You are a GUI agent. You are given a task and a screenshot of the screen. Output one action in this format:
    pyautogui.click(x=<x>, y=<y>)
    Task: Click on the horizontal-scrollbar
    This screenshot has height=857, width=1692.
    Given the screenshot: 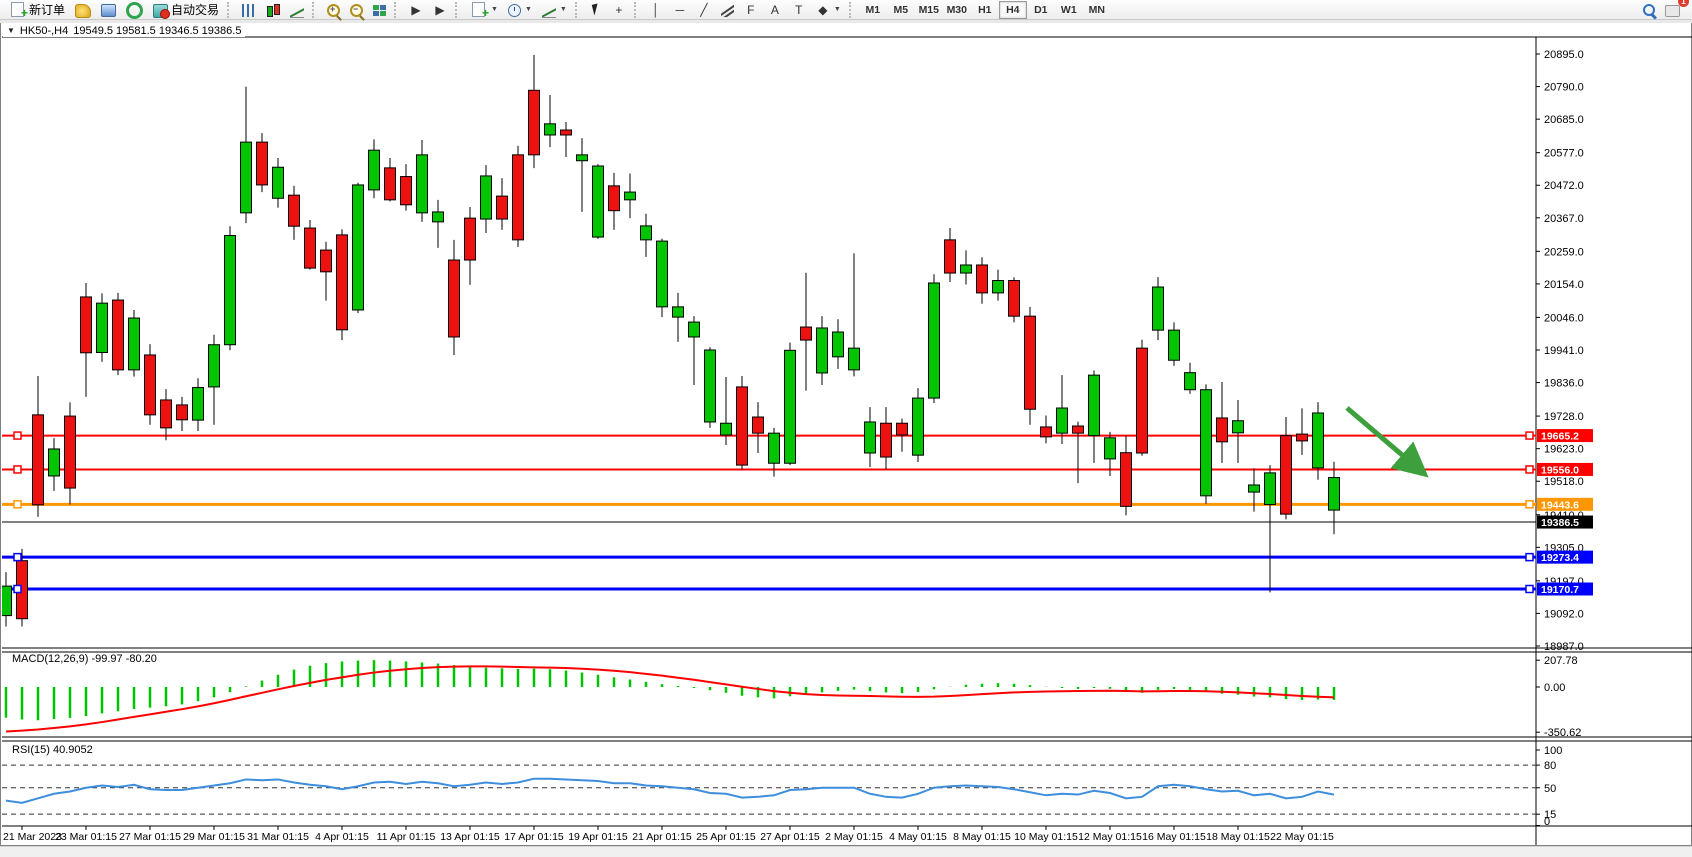 What is the action you would take?
    pyautogui.click(x=846, y=851)
    